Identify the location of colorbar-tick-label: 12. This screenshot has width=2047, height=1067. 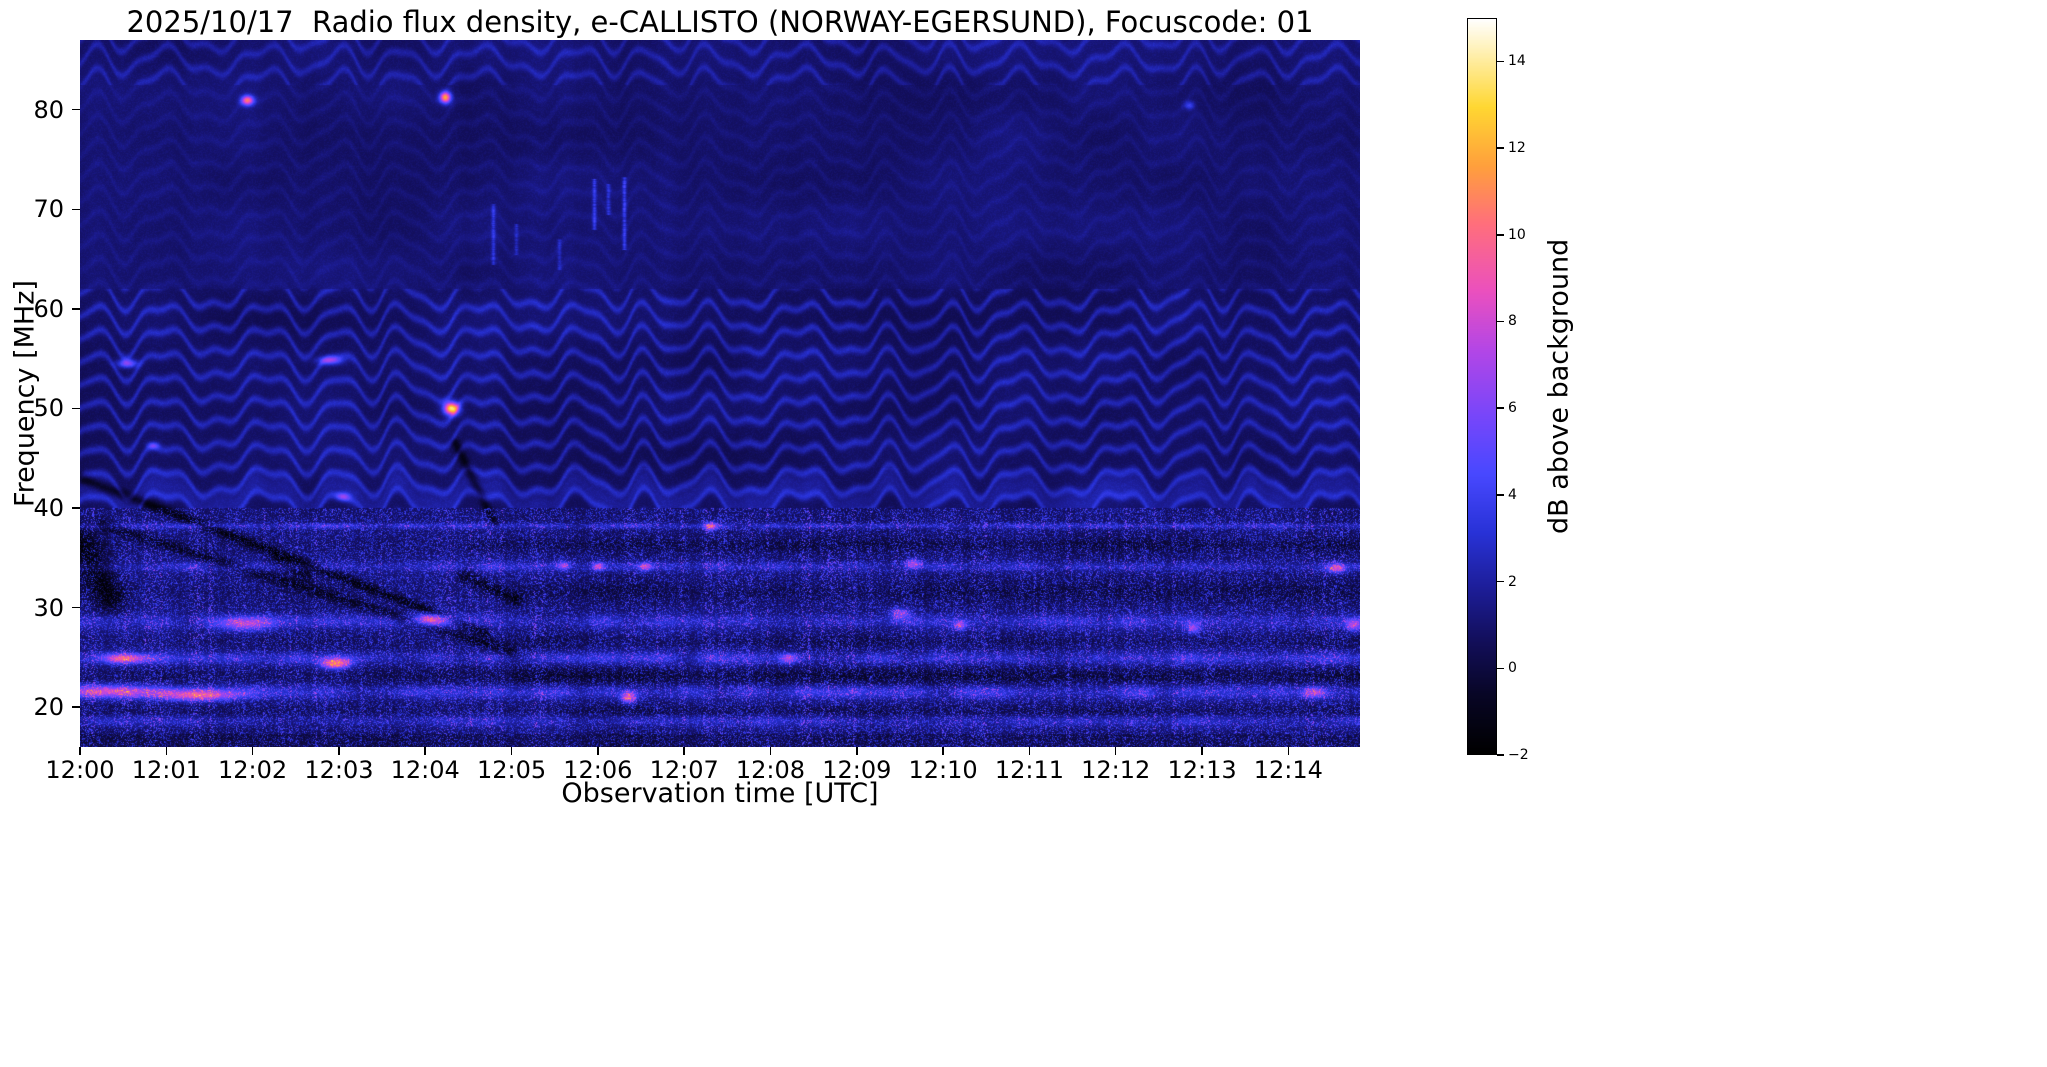
(1517, 148).